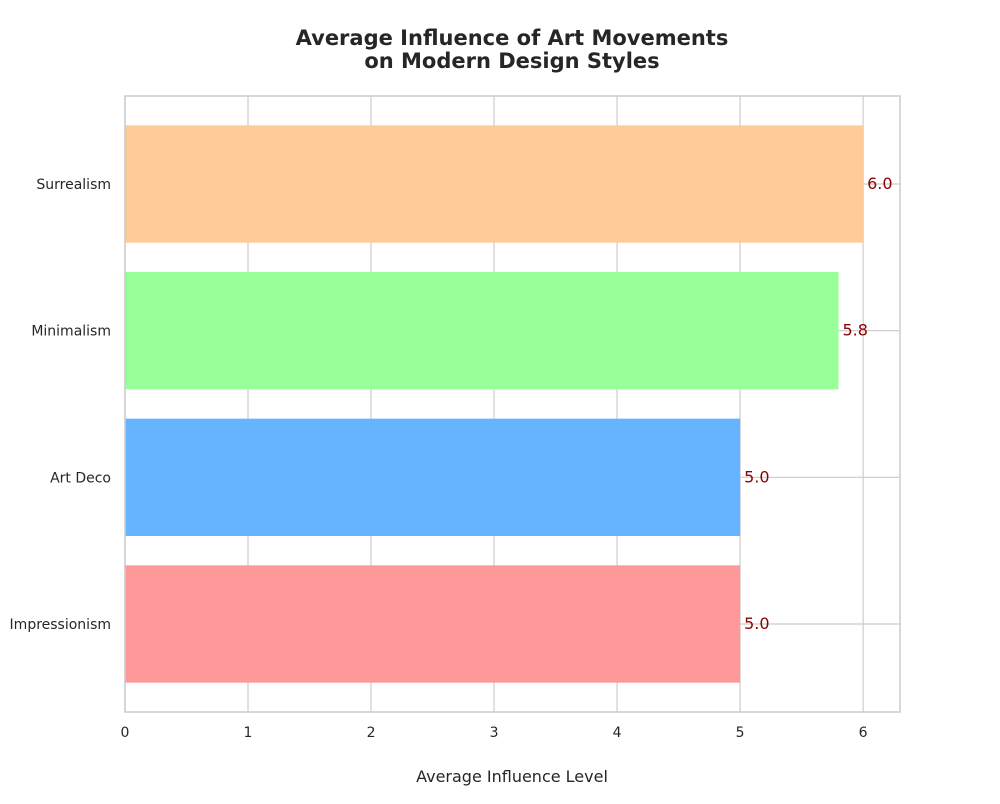 The height and width of the screenshot is (804, 1000). Describe the element at coordinates (494, 733) in the screenshot. I see `x-tick-label: 3` at that location.